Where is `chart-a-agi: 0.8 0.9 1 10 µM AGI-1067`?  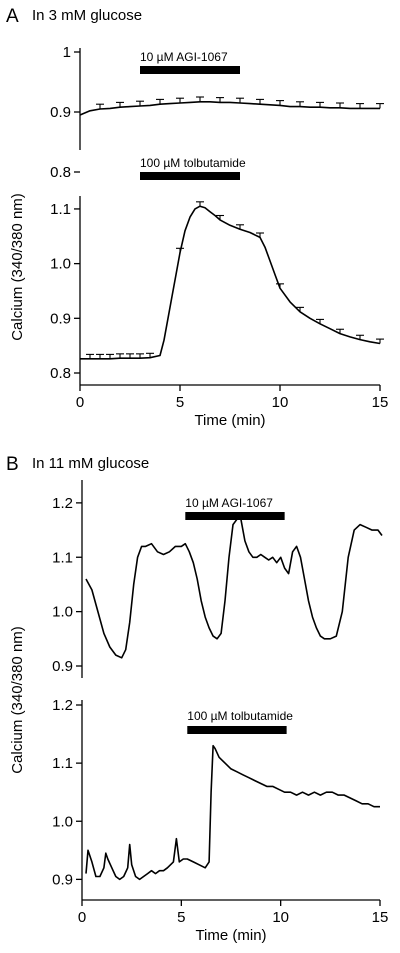
chart-a-agi: 0.8 0.9 1 10 µM AGI-1067 is located at coordinates (217, 112).